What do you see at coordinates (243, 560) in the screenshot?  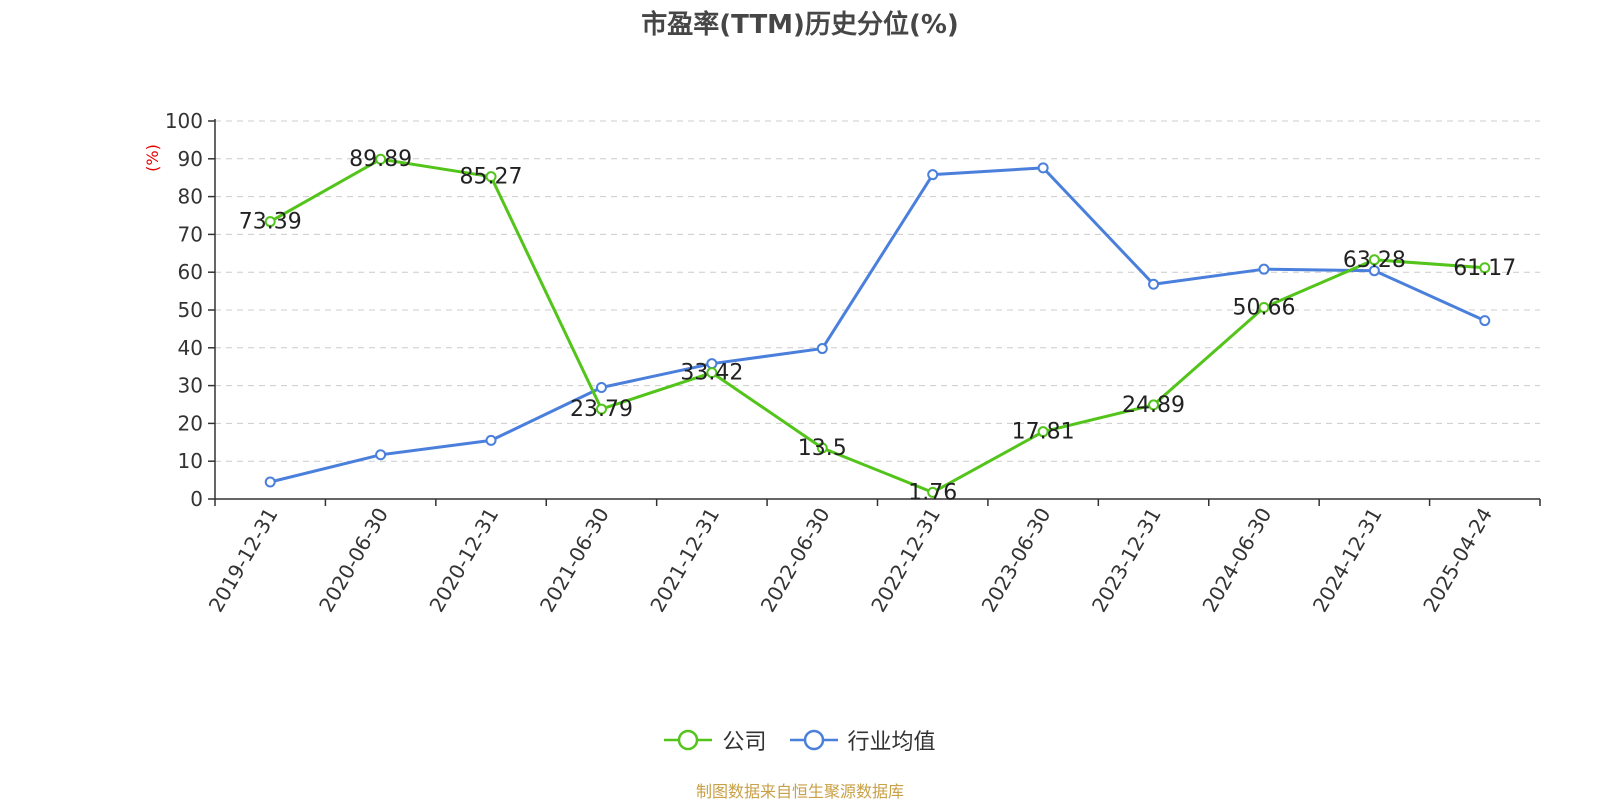 I see `x-tick-label: 2019-12-31` at bounding box center [243, 560].